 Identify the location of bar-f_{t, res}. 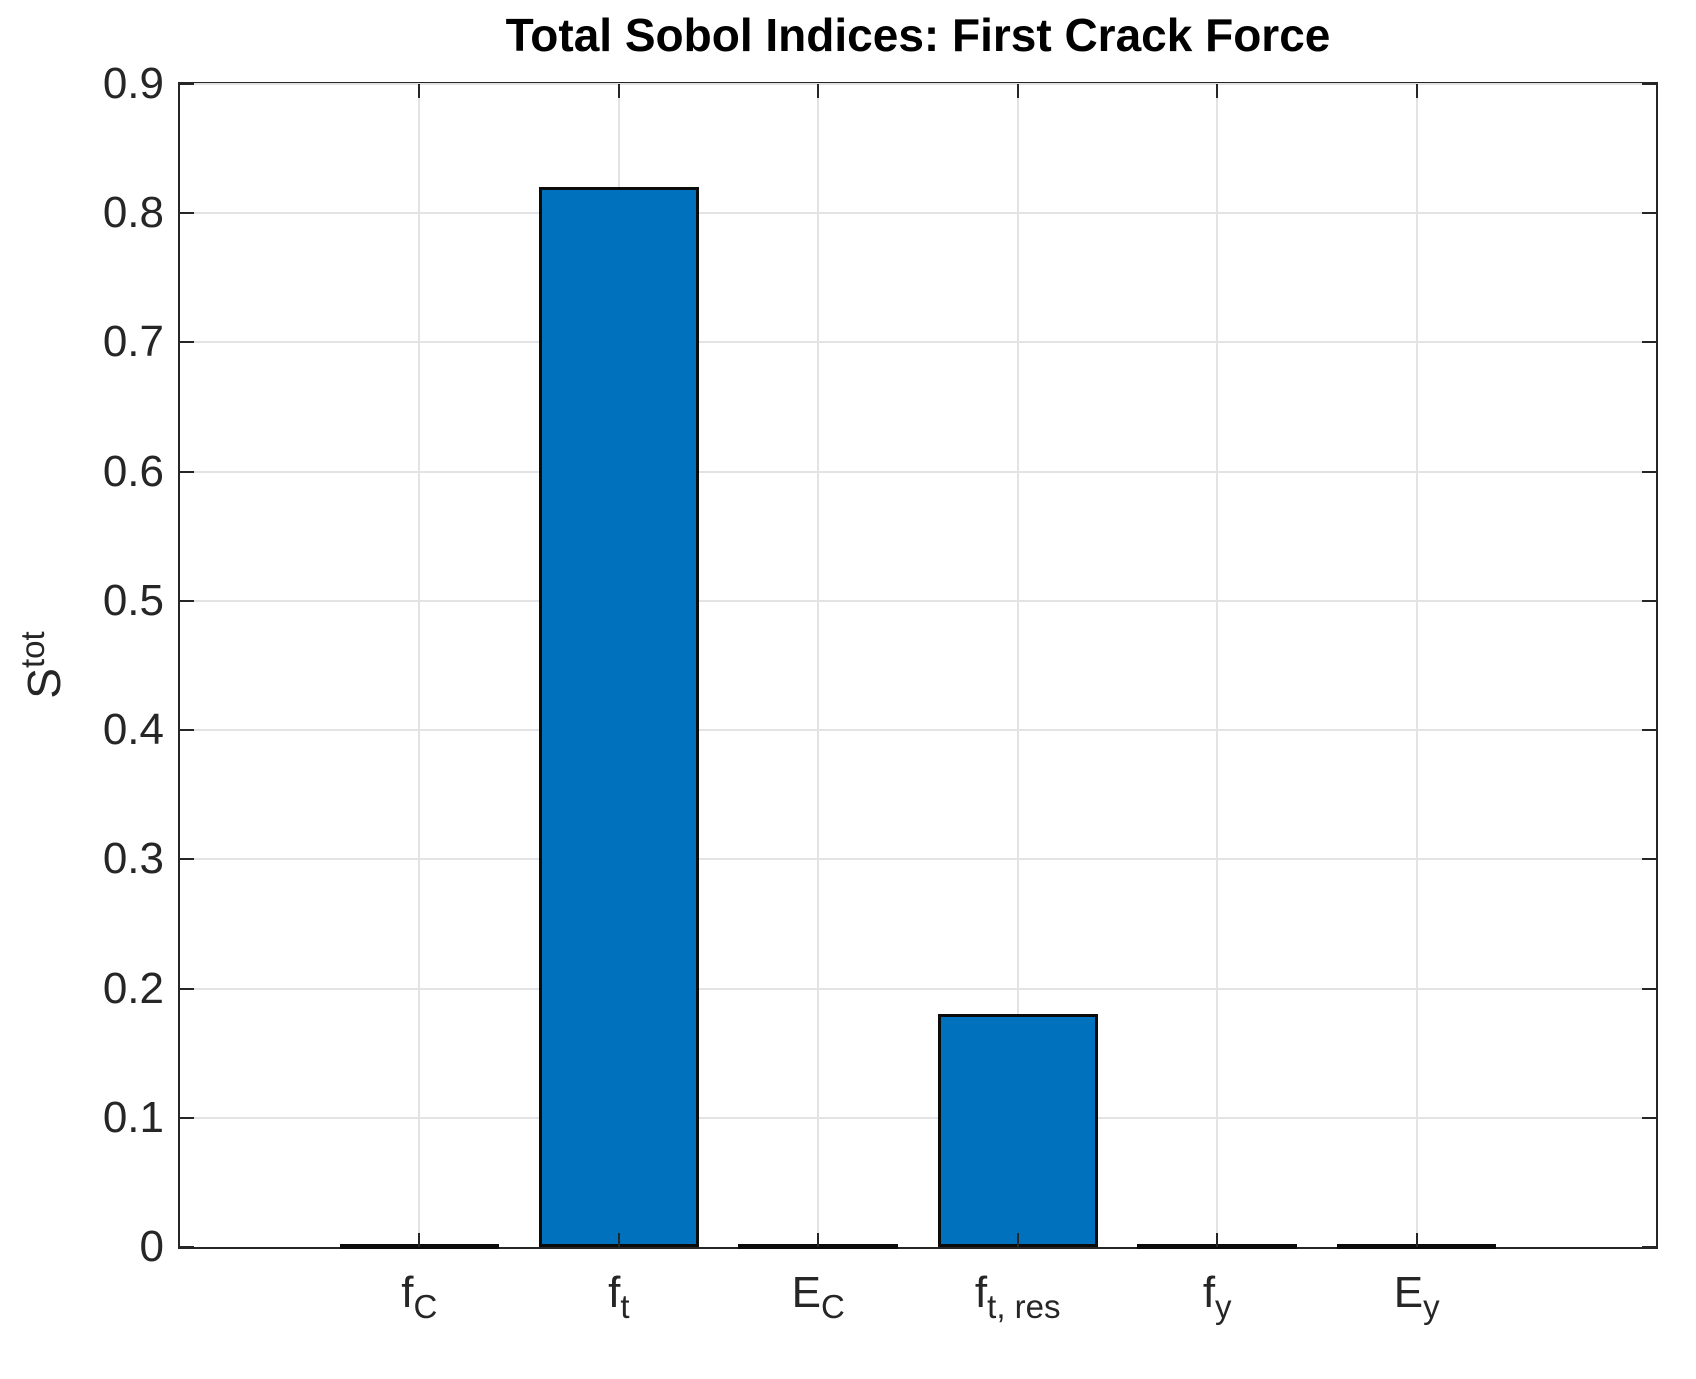
(1017, 1130).